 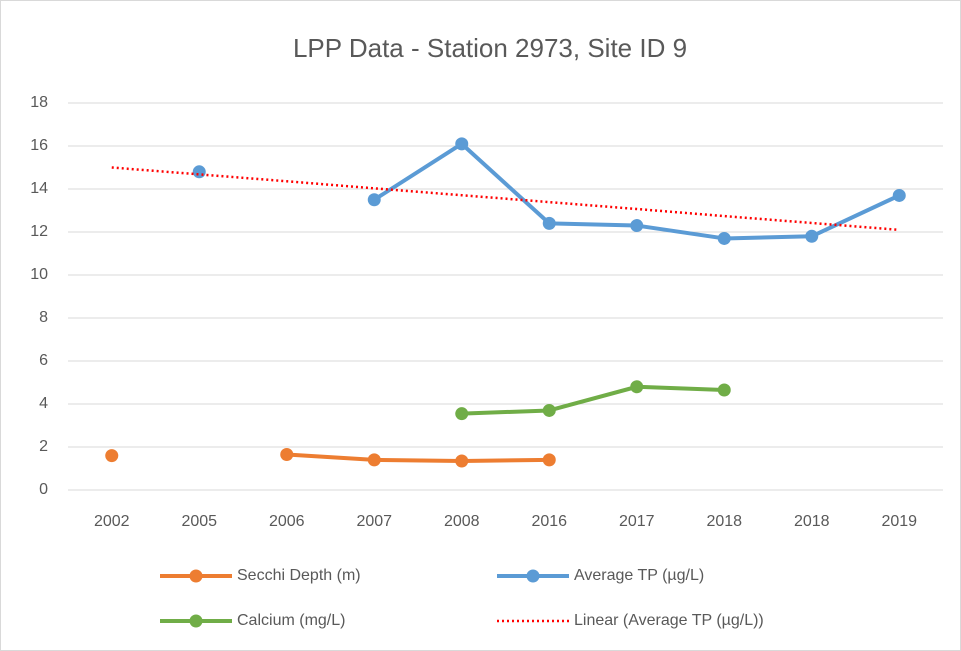 What do you see at coordinates (374, 521) in the screenshot?
I see `x-tick-label: 2007` at bounding box center [374, 521].